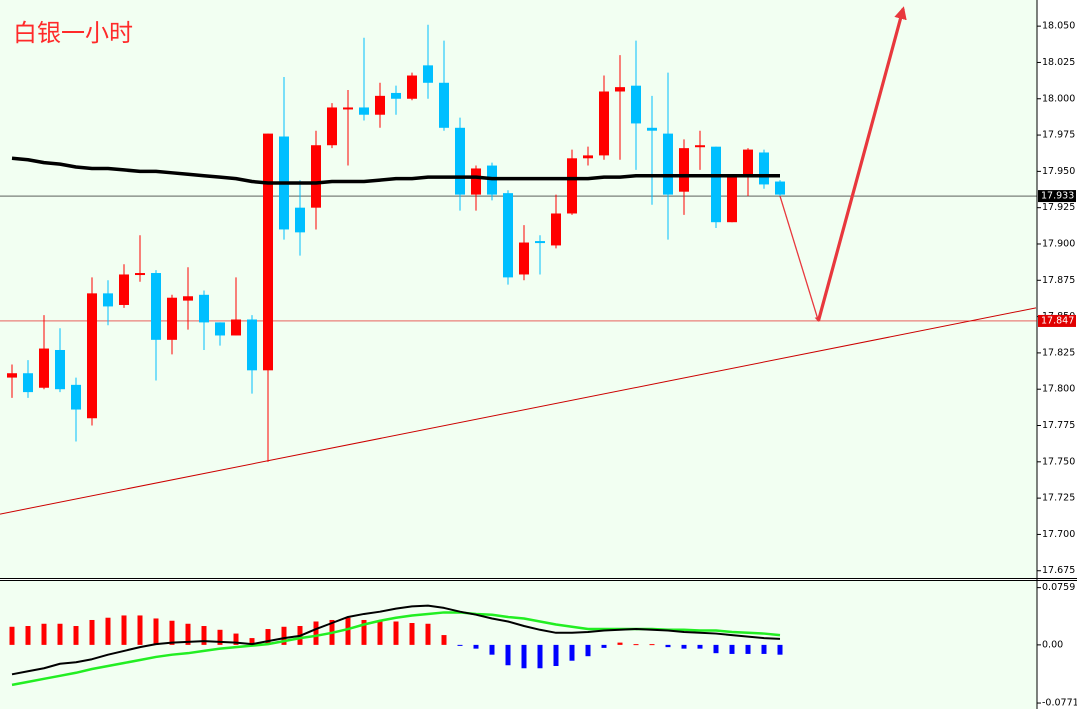 This screenshot has width=1077, height=709. I want to click on price-label: 17.847, so click(1057, 320).